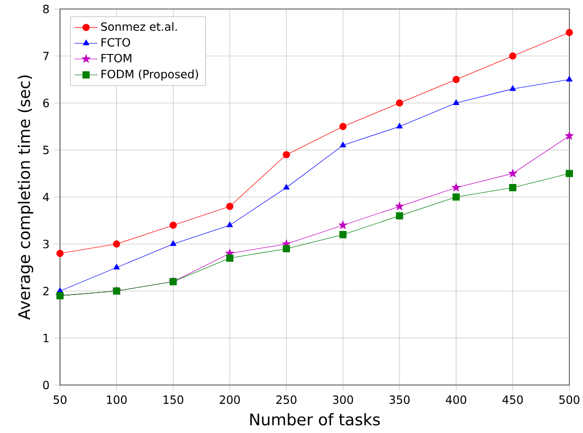 The width and height of the screenshot is (583, 433). Describe the element at coordinates (46, 103) in the screenshot. I see `y-tick-label: 6` at that location.